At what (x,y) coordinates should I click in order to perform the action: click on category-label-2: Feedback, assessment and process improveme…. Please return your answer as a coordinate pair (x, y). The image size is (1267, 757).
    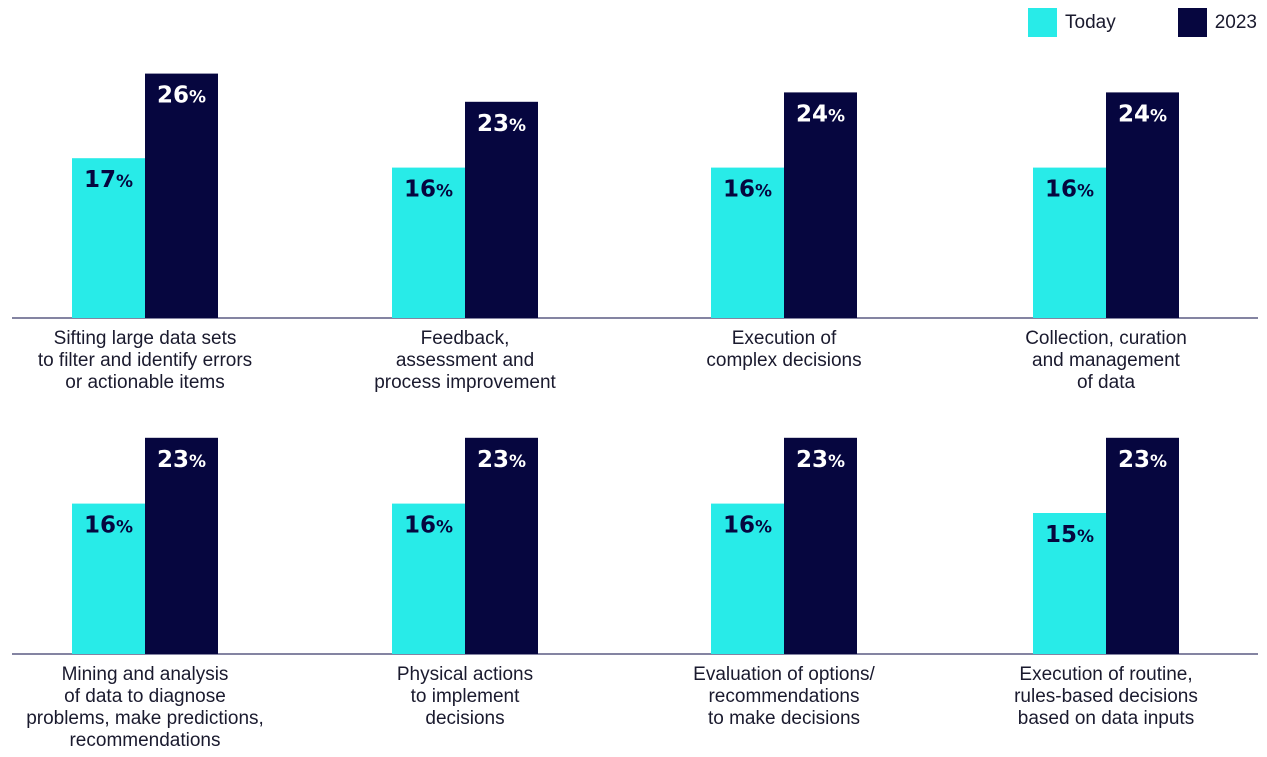
    Looking at the image, I should click on (465, 361).